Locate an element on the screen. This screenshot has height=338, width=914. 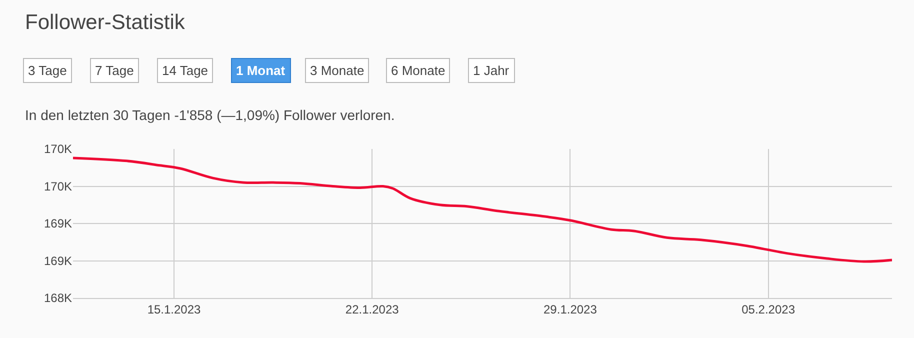
x-tick-label: 15.1.2023 is located at coordinates (174, 309).